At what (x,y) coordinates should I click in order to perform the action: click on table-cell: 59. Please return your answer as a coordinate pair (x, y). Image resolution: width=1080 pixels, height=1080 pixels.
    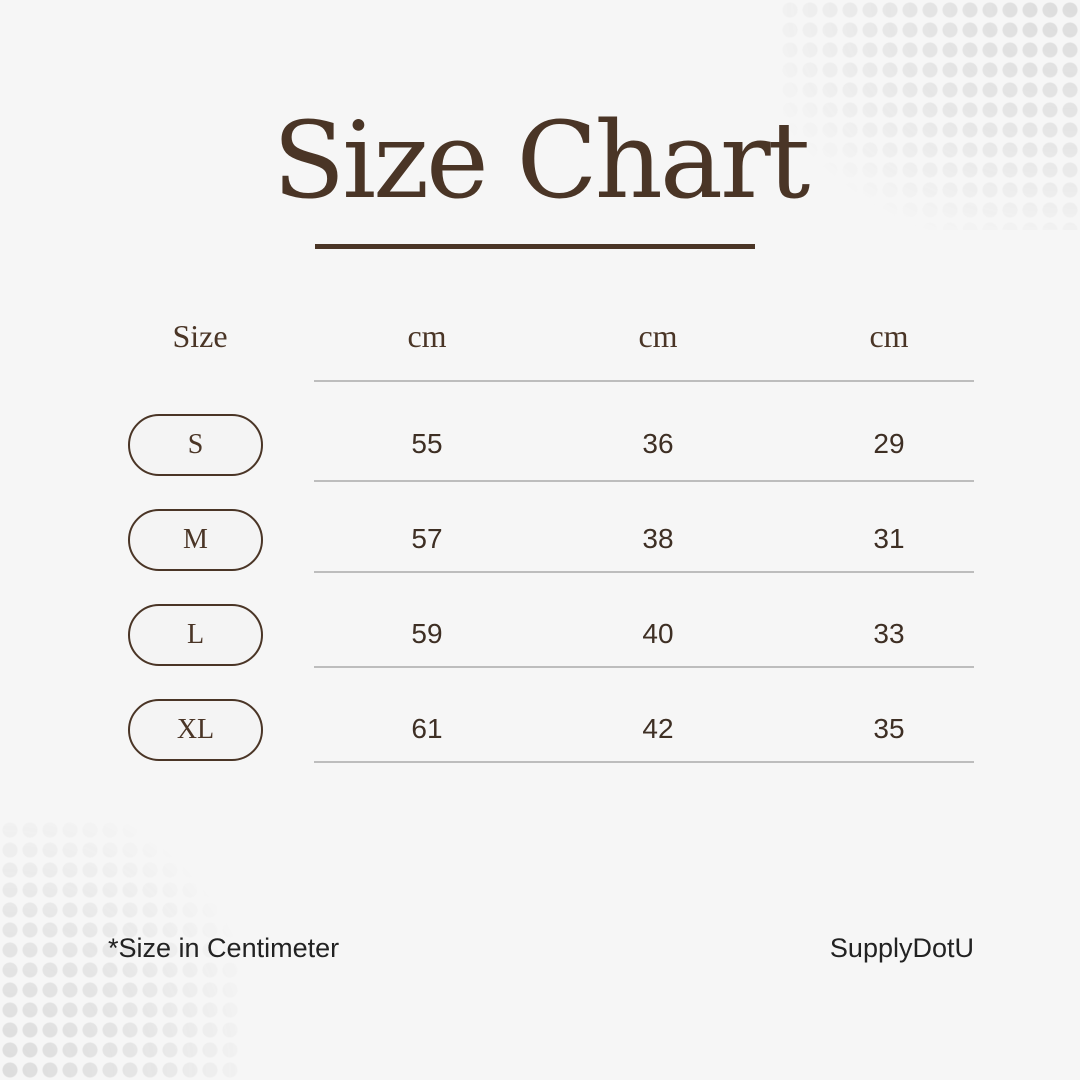
    Looking at the image, I should click on (427, 633).